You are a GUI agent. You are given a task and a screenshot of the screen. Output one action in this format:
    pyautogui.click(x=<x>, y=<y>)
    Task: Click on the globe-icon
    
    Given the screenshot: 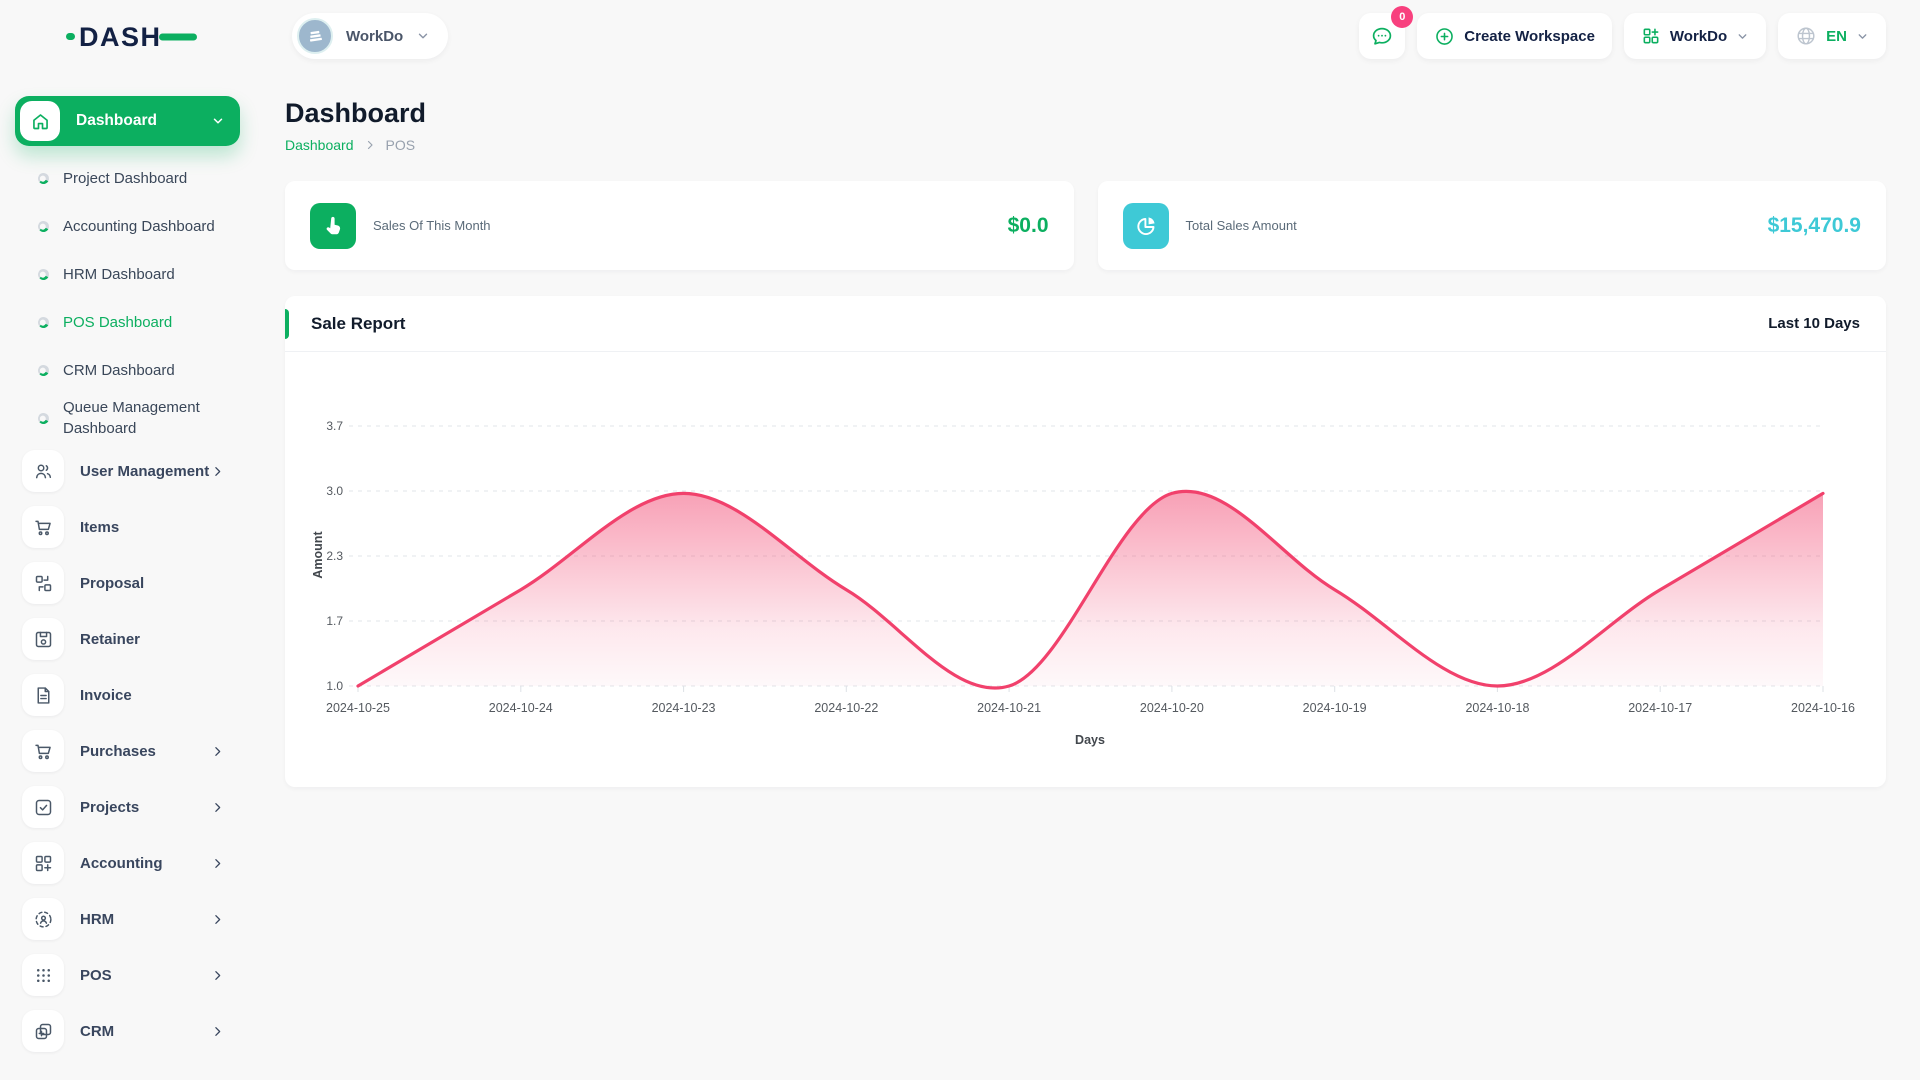 What is the action you would take?
    pyautogui.click(x=1806, y=36)
    